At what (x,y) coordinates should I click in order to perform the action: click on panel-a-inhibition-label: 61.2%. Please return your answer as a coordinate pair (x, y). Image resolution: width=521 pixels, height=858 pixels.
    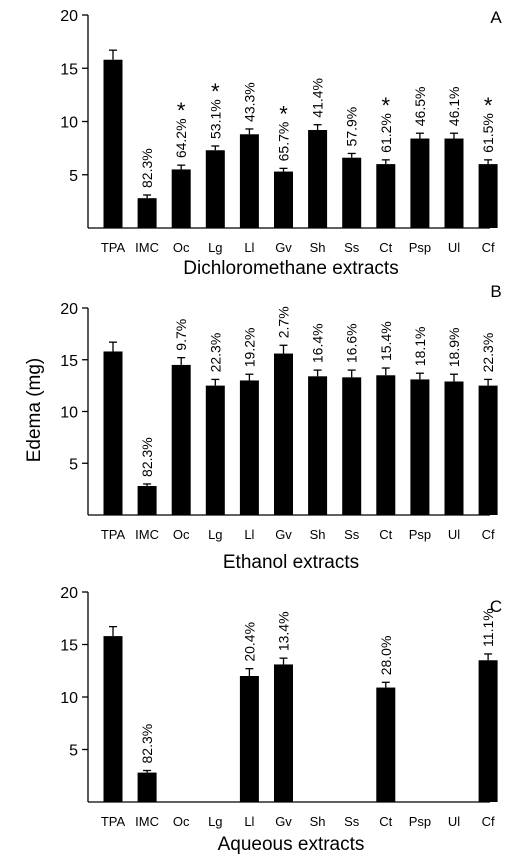
    Looking at the image, I should click on (386, 133).